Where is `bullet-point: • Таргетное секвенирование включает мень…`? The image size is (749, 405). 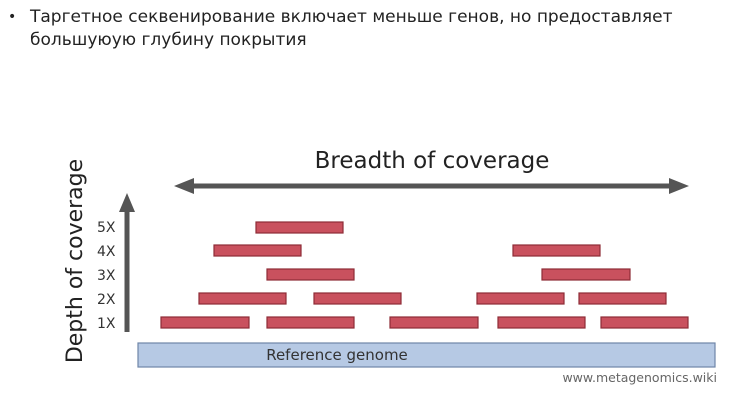
bullet-point: • Таргетное секвенирование включает мень… is located at coordinates (375, 29).